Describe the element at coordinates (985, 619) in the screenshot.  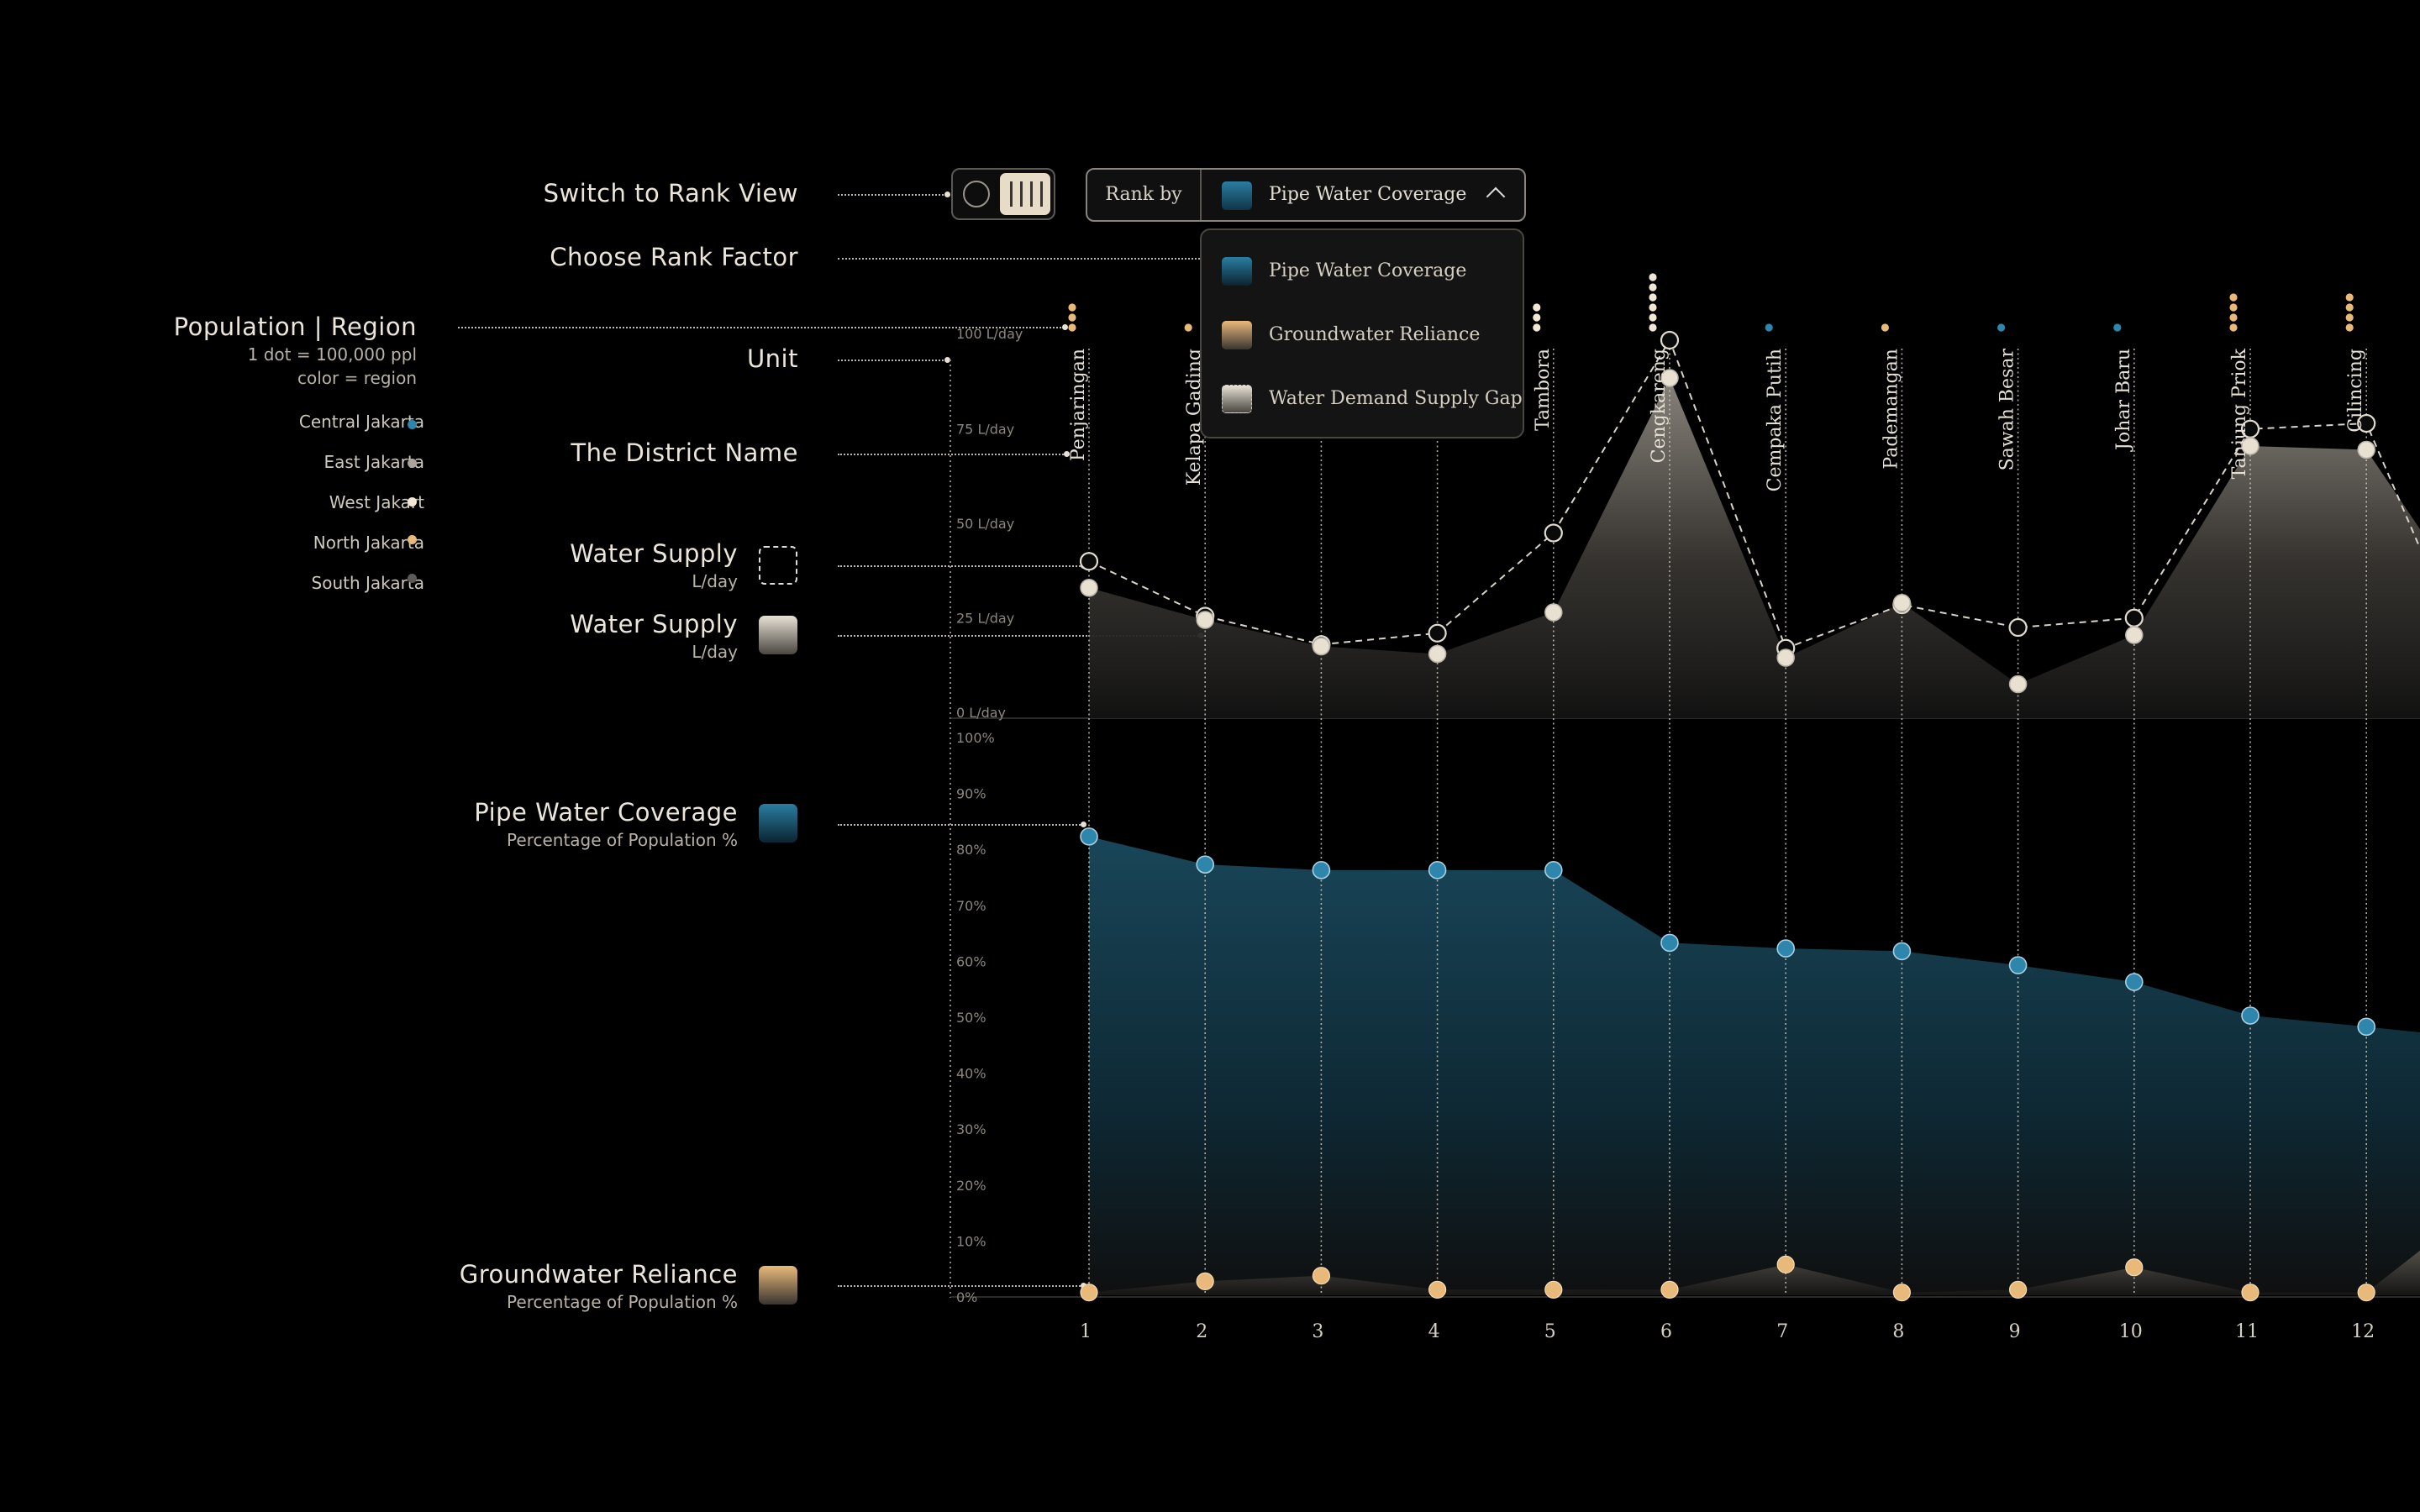
I see `supply-tick-label: 25 L/day` at that location.